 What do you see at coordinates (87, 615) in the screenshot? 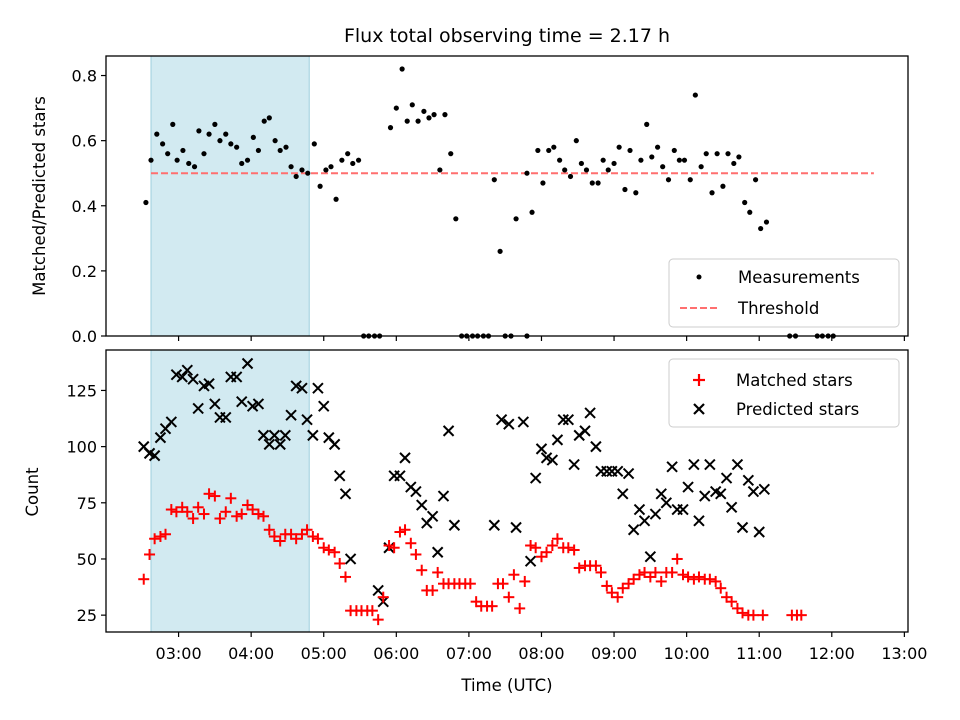
I see `bottom-y-tick-label: 25` at bounding box center [87, 615].